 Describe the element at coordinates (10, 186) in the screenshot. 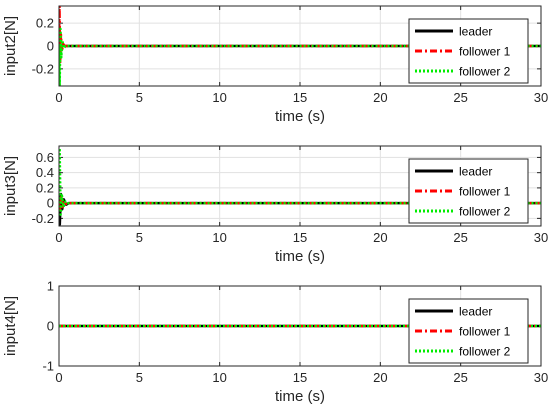

I see `y-axis-label: input3[N]` at that location.